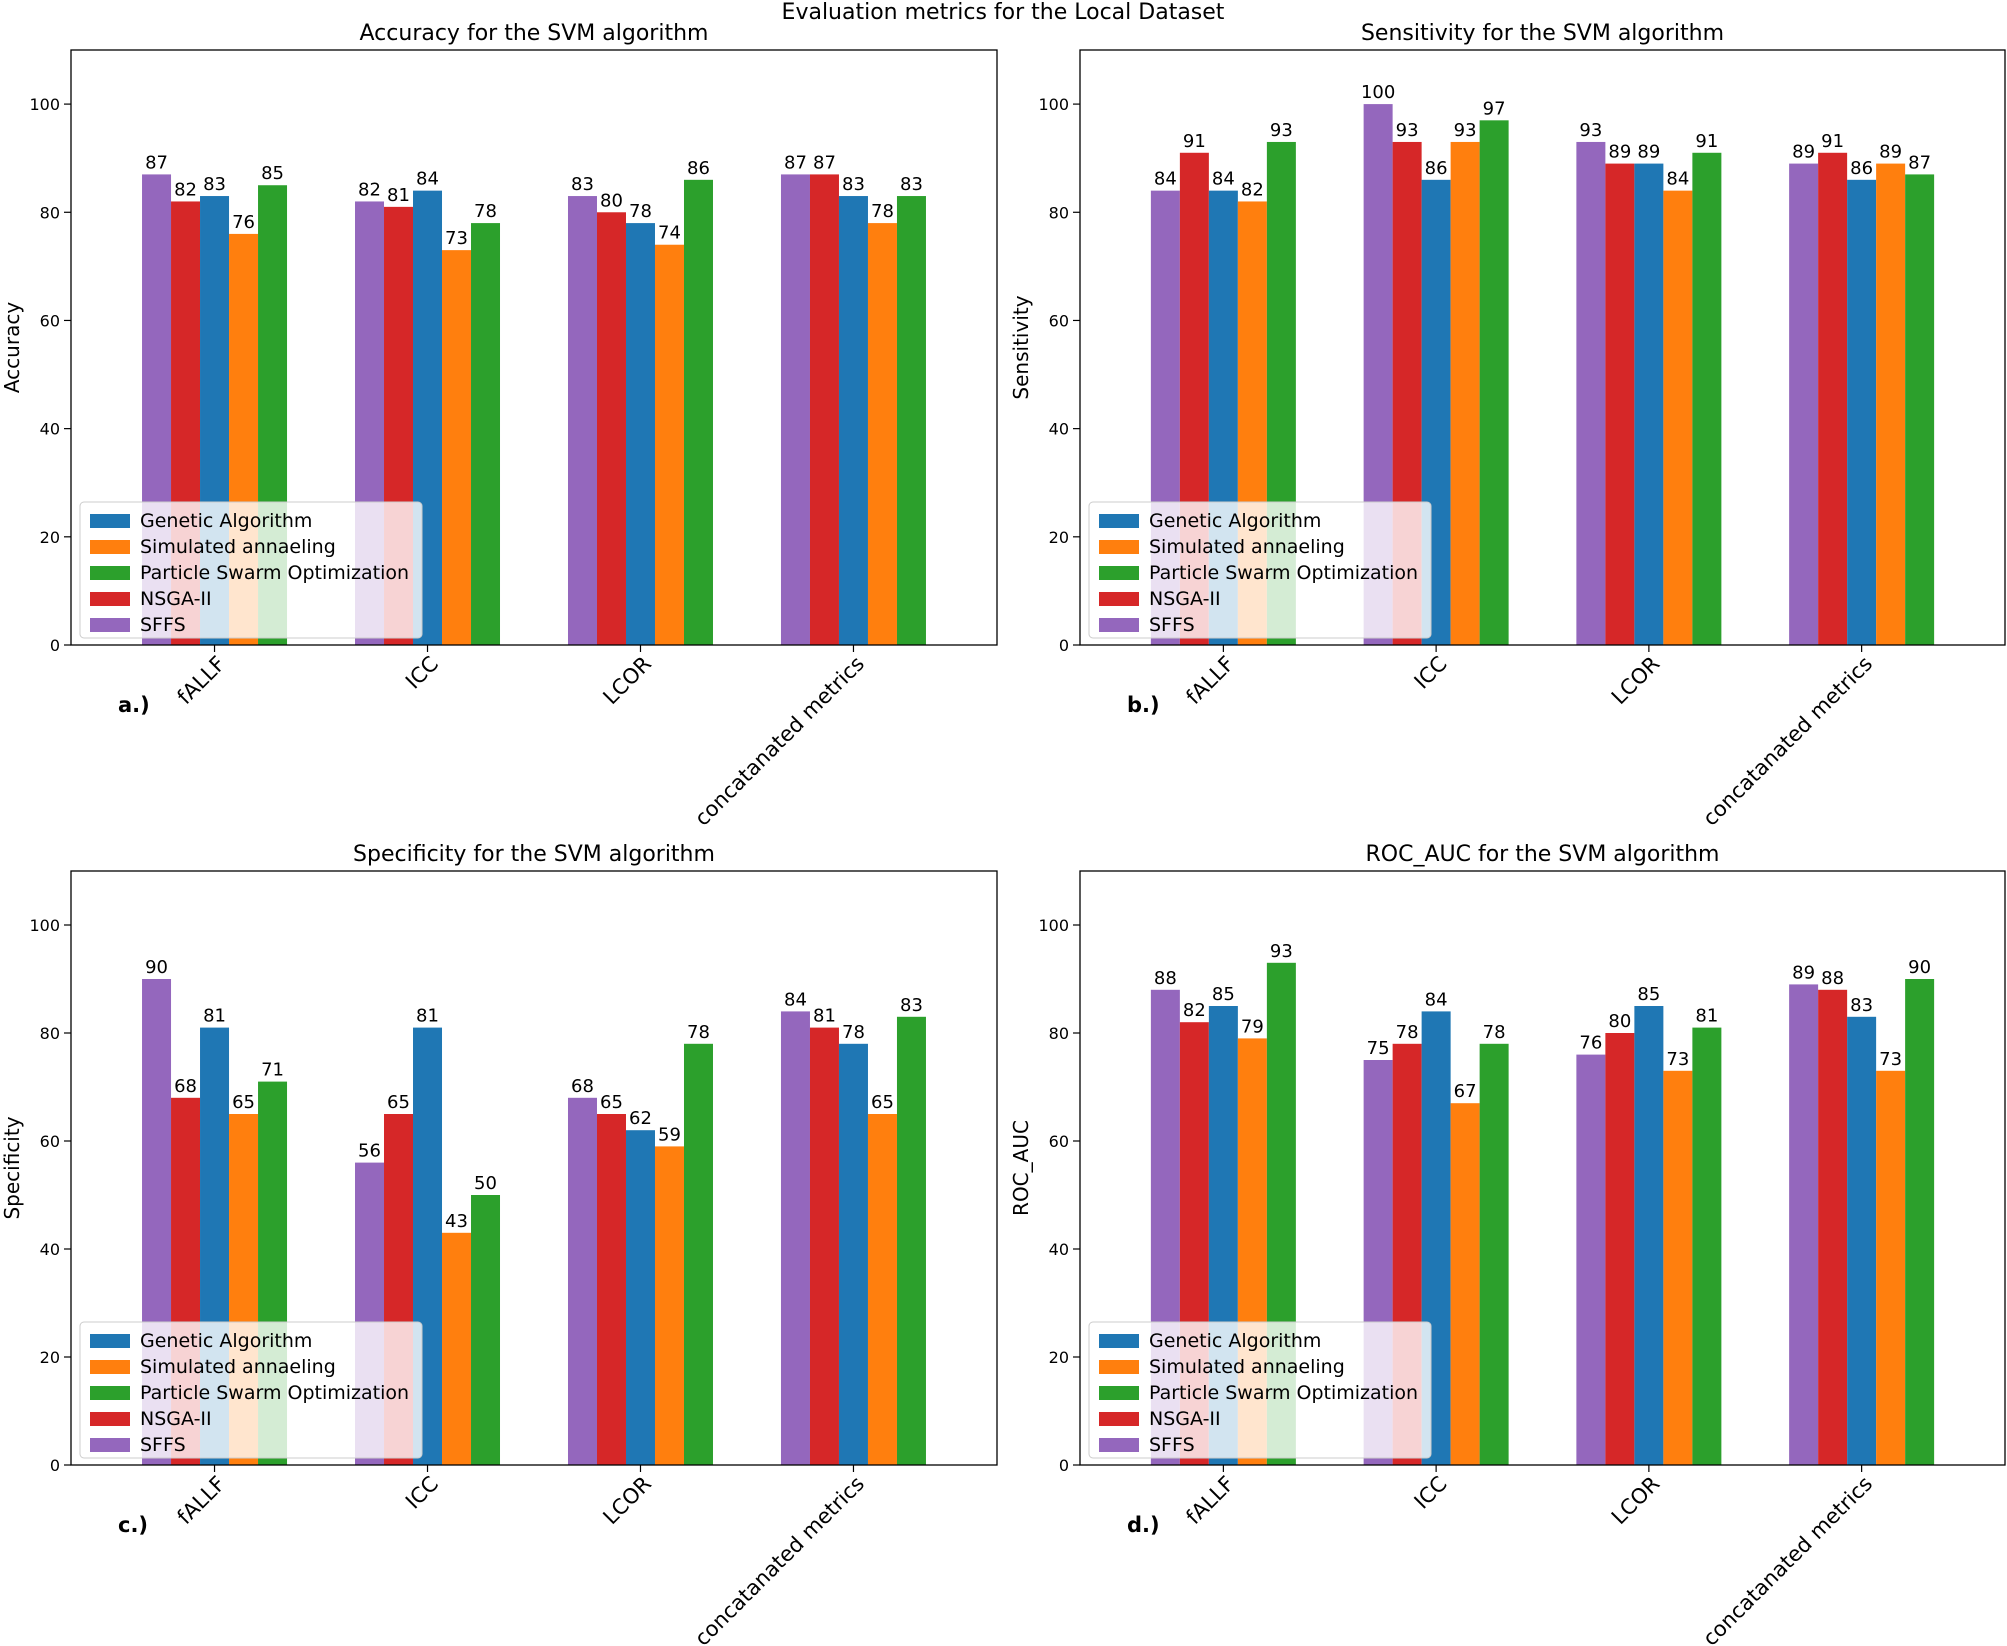 The image size is (2007, 1646). Describe the element at coordinates (1143, 1525) in the screenshot. I see `panel-letter: d.)` at that location.